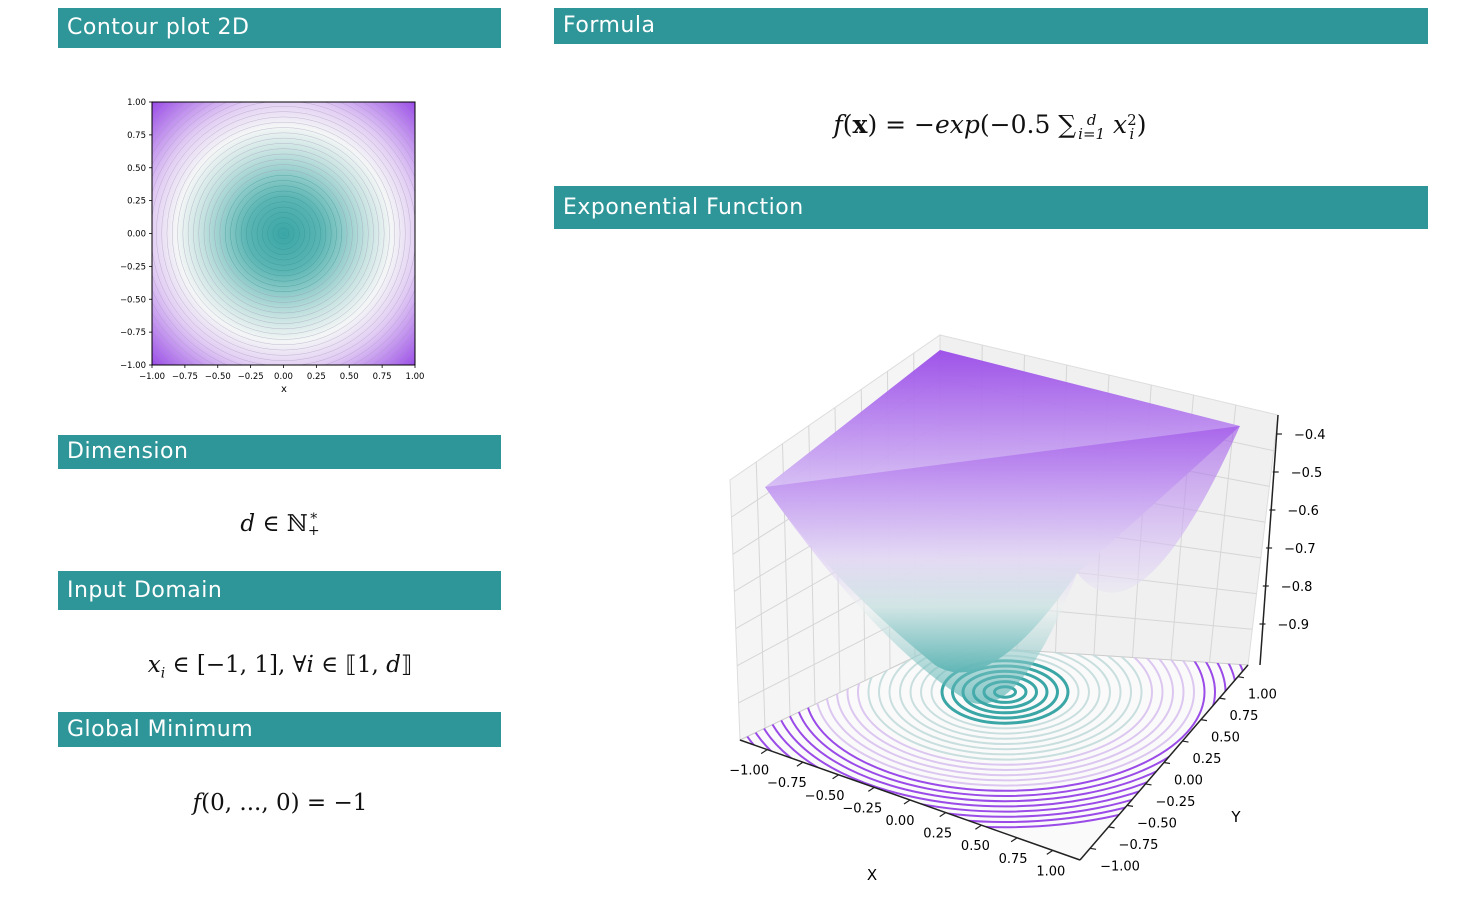 The width and height of the screenshot is (1483, 901). What do you see at coordinates (248, 524) in the screenshot?
I see `dimension-d: d` at bounding box center [248, 524].